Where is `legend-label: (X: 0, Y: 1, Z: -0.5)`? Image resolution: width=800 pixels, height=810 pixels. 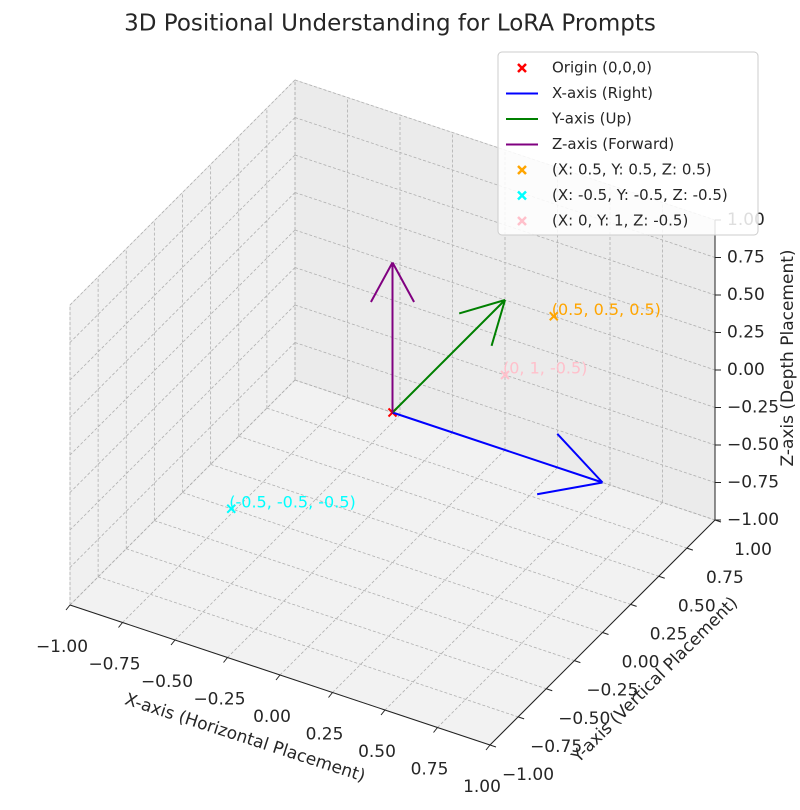
legend-label: (X: 0, Y: 1, Z: -0.5) is located at coordinates (620, 221).